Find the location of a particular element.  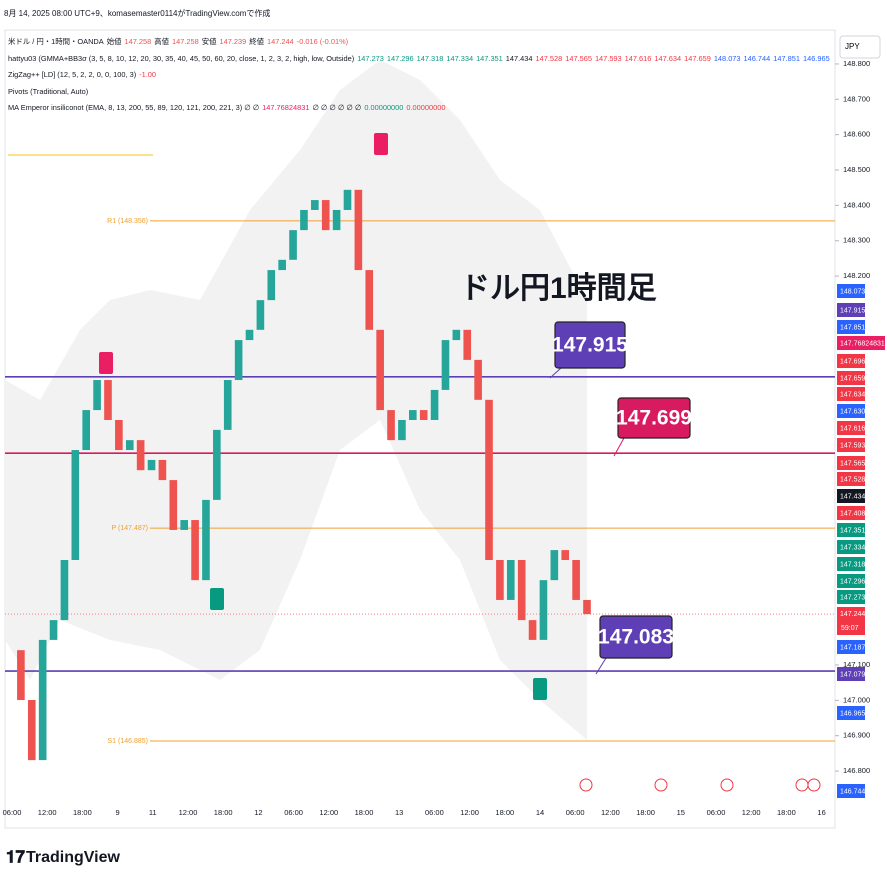

price-label: 148.073 is located at coordinates (852, 291).